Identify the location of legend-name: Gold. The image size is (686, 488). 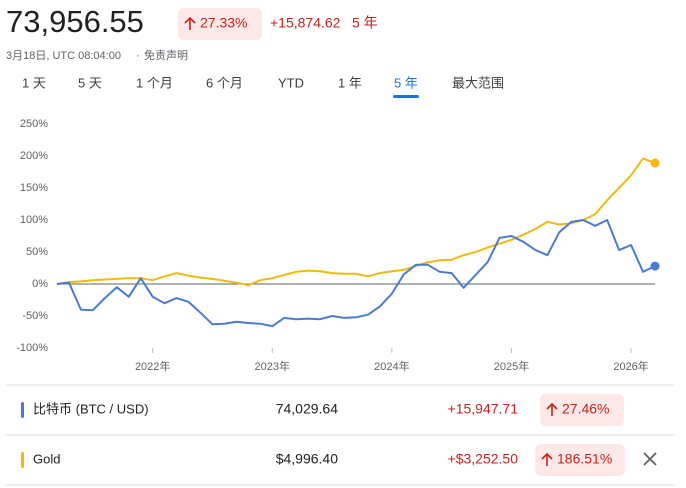
(46, 458).